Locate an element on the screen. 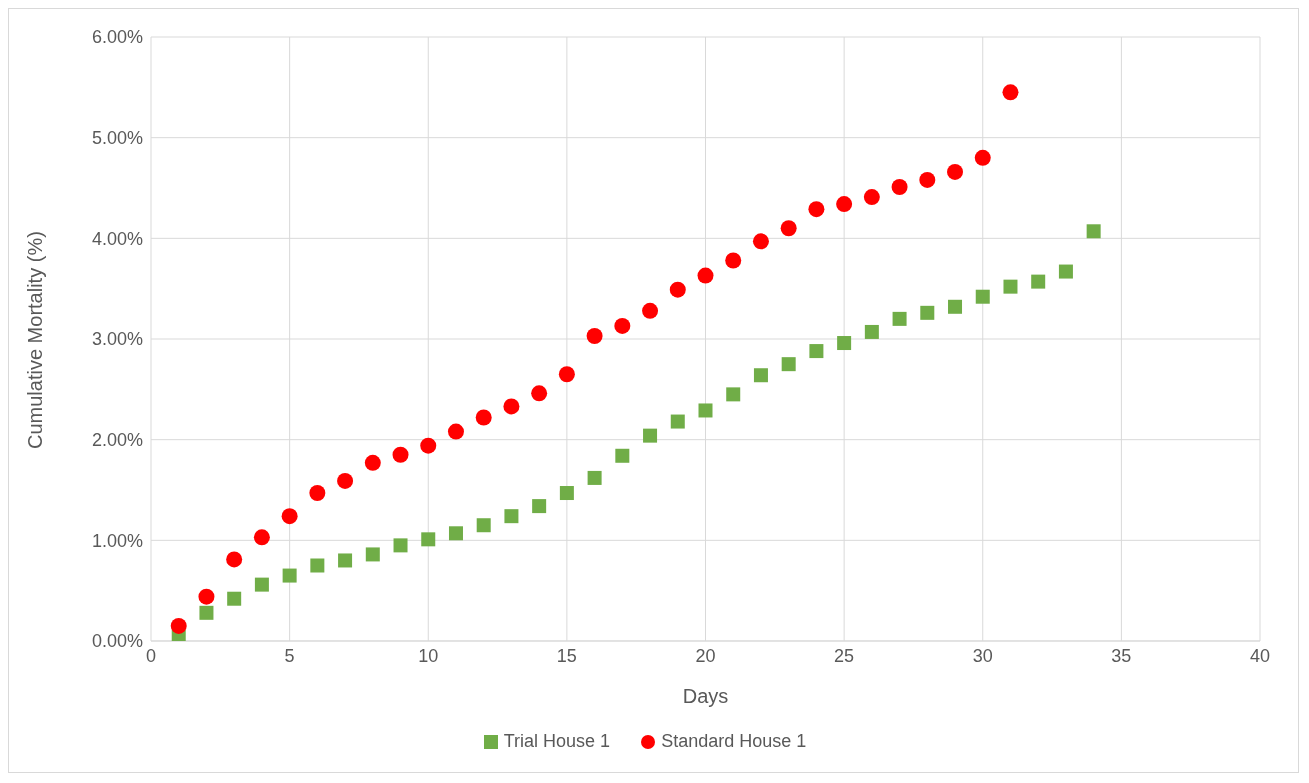  x-tick-label: 5 is located at coordinates (289, 655).